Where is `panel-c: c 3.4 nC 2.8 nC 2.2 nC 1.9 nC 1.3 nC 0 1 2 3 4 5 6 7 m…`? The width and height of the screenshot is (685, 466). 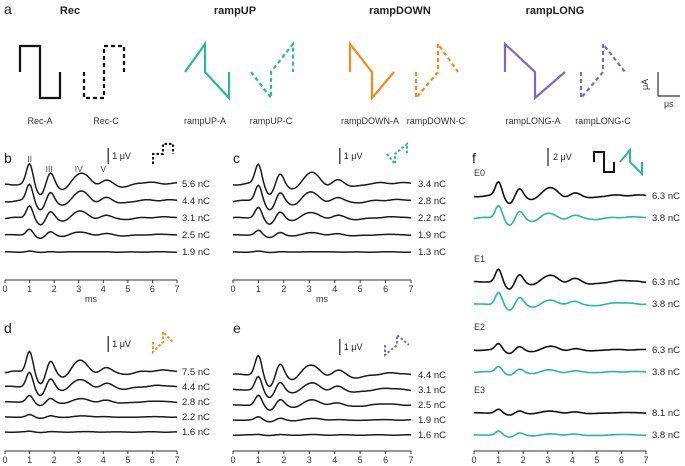 panel-c: c 3.4 nC 2.8 nC 2.2 nC 1.9 nC 1.3 nC 0 1 2 3 4 5 6 7 m… is located at coordinates (338, 222).